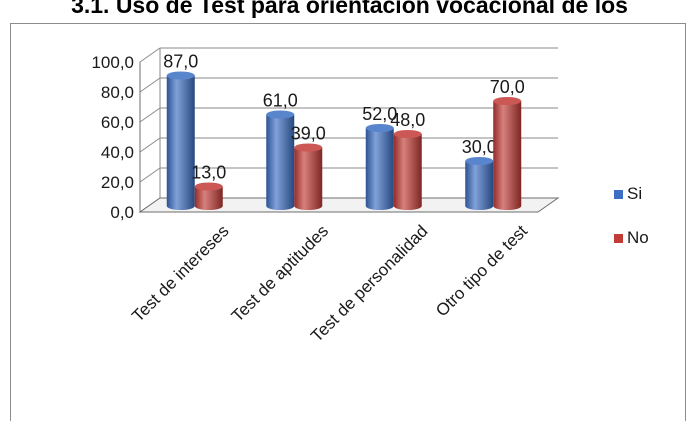 The height and width of the screenshot is (423, 699). What do you see at coordinates (481, 270) in the screenshot?
I see `x-tick-label: Otro tipo de test` at bounding box center [481, 270].